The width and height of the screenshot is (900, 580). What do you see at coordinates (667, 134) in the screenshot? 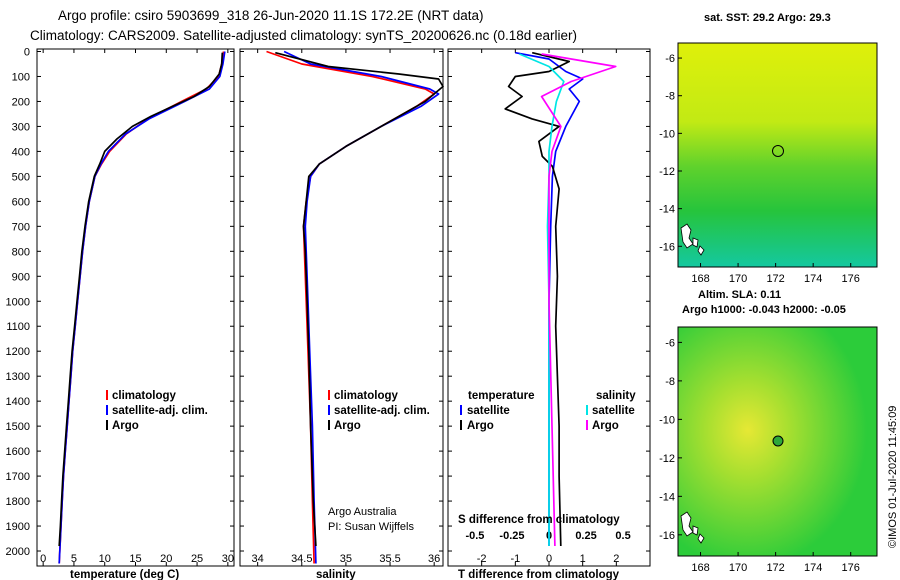
I see `map-y-tick-label: -10` at bounding box center [667, 134].